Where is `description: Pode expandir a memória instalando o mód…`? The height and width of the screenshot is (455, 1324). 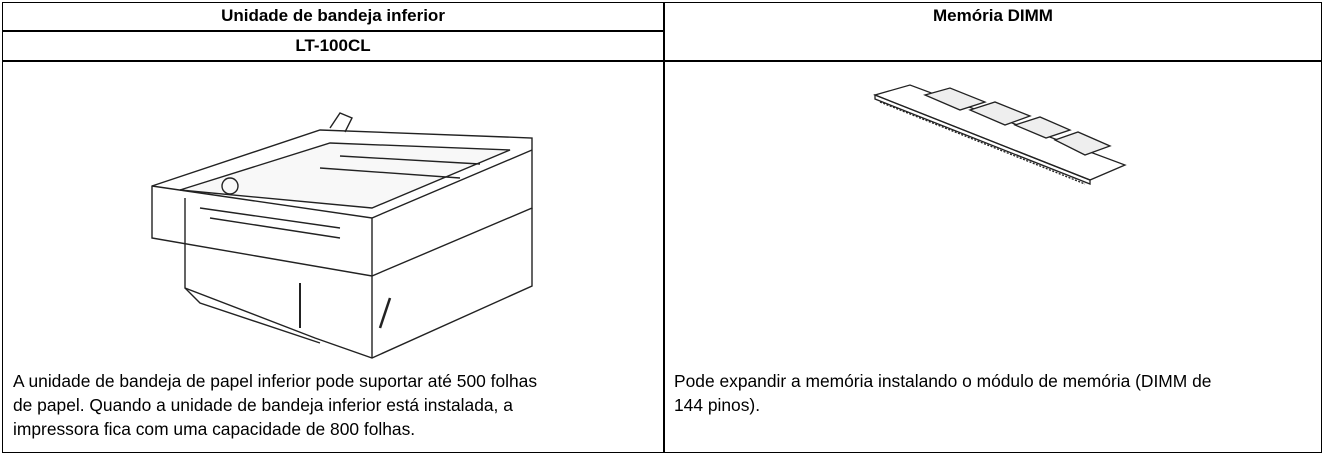 description: Pode expandir a memória instalando o mód… is located at coordinates (943, 393).